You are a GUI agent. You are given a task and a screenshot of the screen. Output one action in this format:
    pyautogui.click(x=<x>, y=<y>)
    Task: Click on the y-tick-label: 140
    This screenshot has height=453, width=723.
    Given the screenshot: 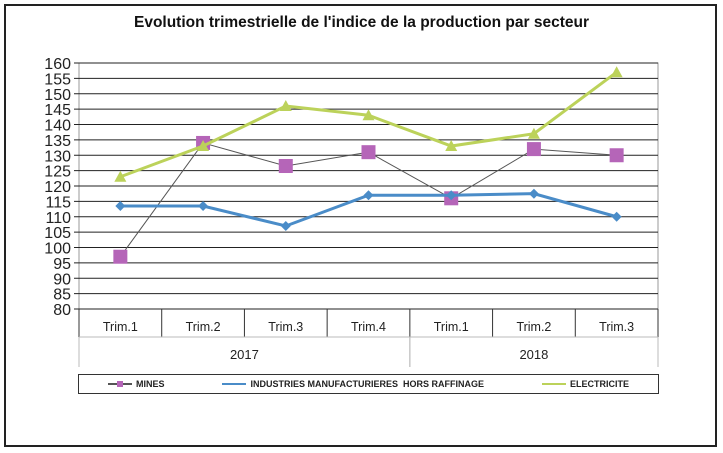 What is the action you would take?
    pyautogui.click(x=57, y=126)
    